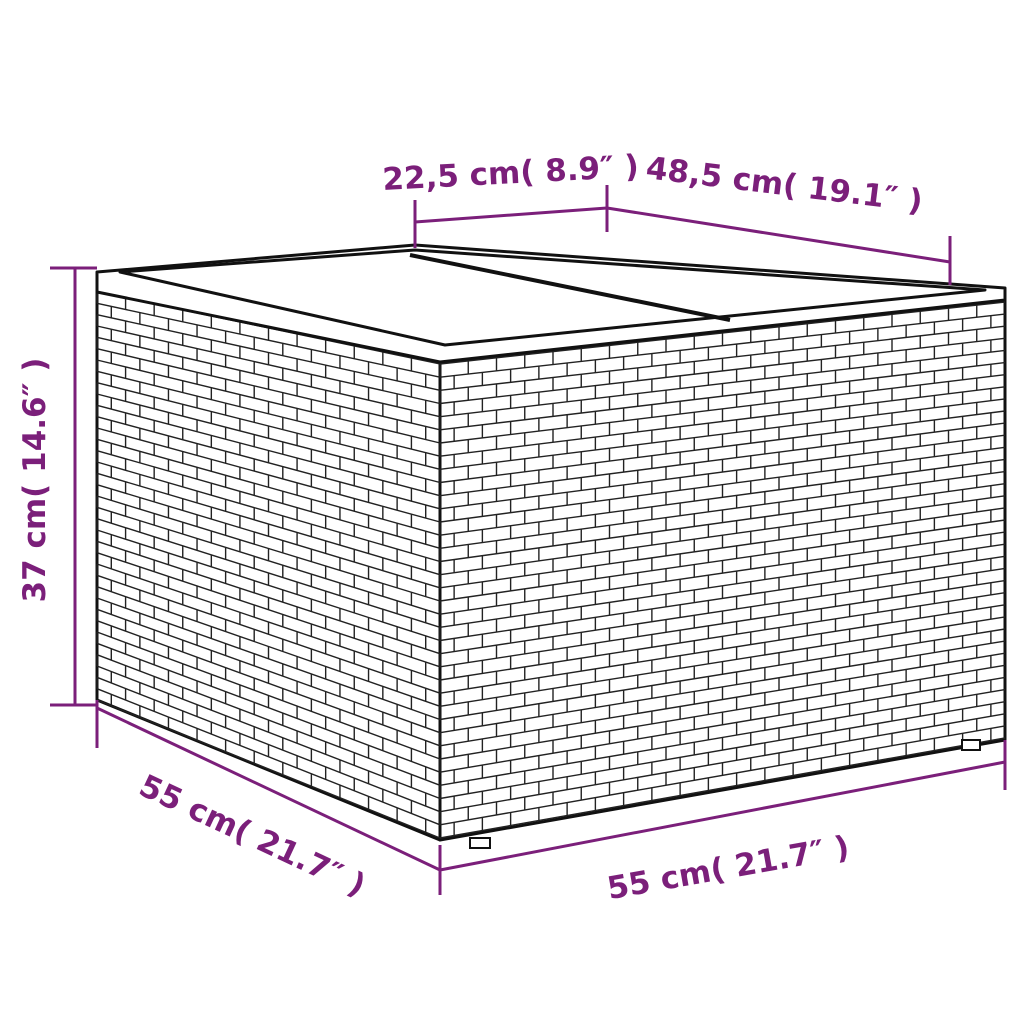 Image resolution: width=1024 pixels, height=1024 pixels. Describe the element at coordinates (511, 173) in the screenshot. I see `top-inset-label: 22,5 cm( 8.9″ )` at that location.